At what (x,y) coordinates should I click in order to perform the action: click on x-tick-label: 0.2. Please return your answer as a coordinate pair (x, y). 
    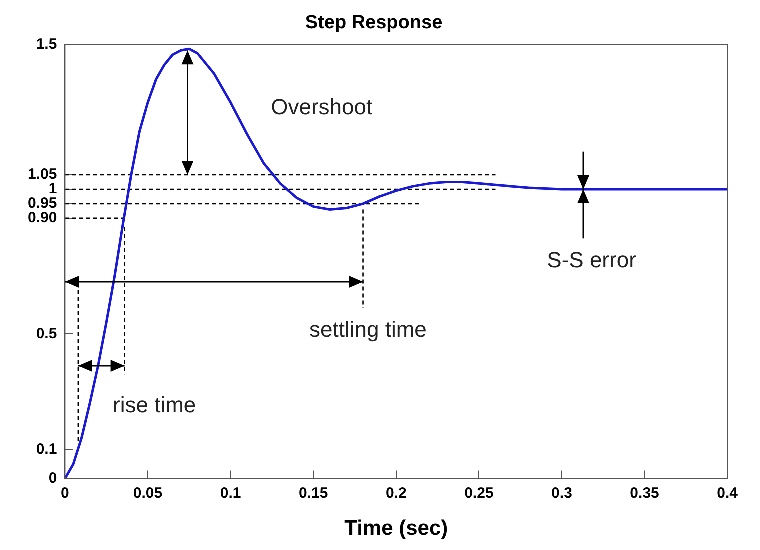
    Looking at the image, I should click on (396, 493).